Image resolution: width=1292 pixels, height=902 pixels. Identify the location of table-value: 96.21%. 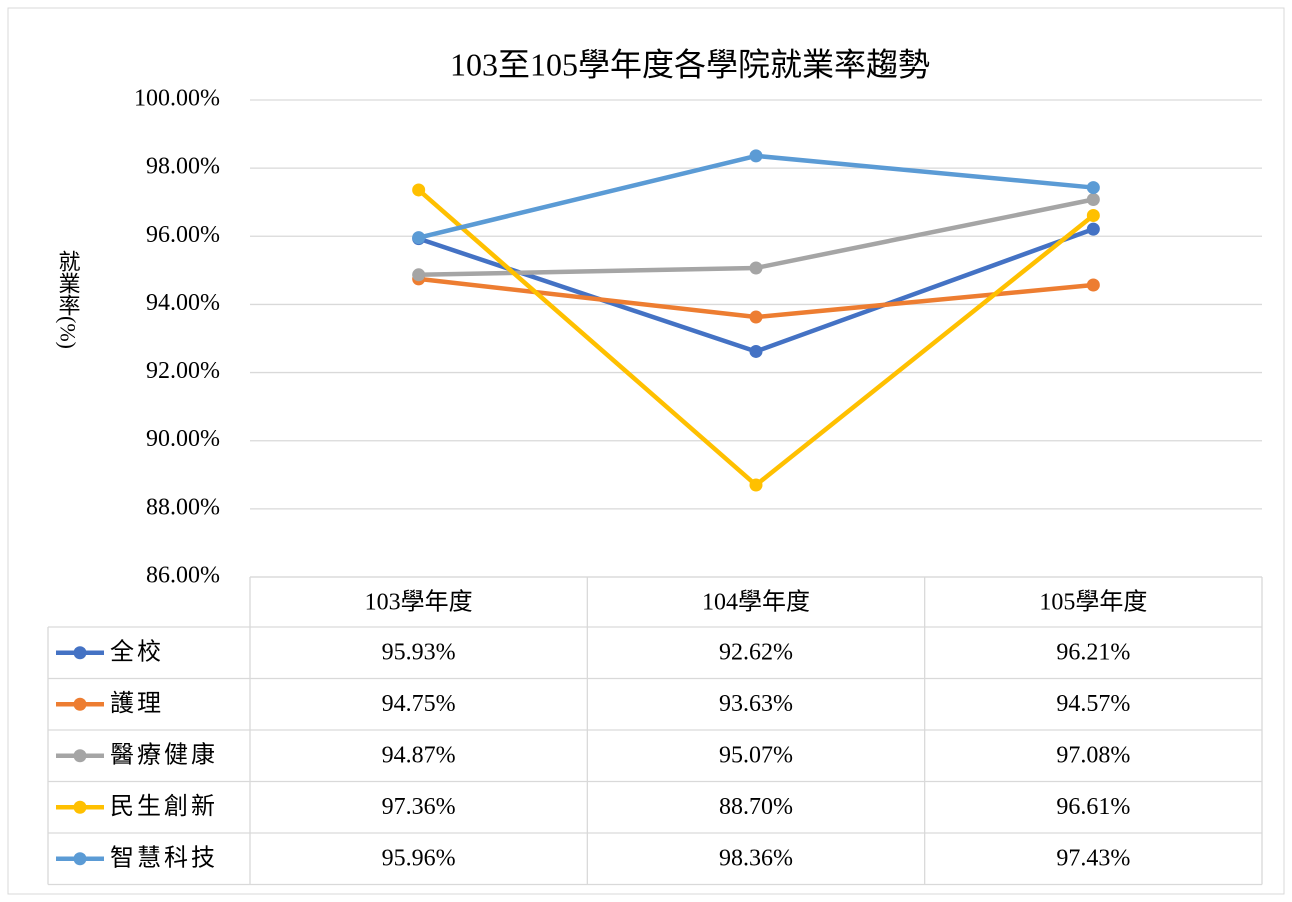
(1093, 652).